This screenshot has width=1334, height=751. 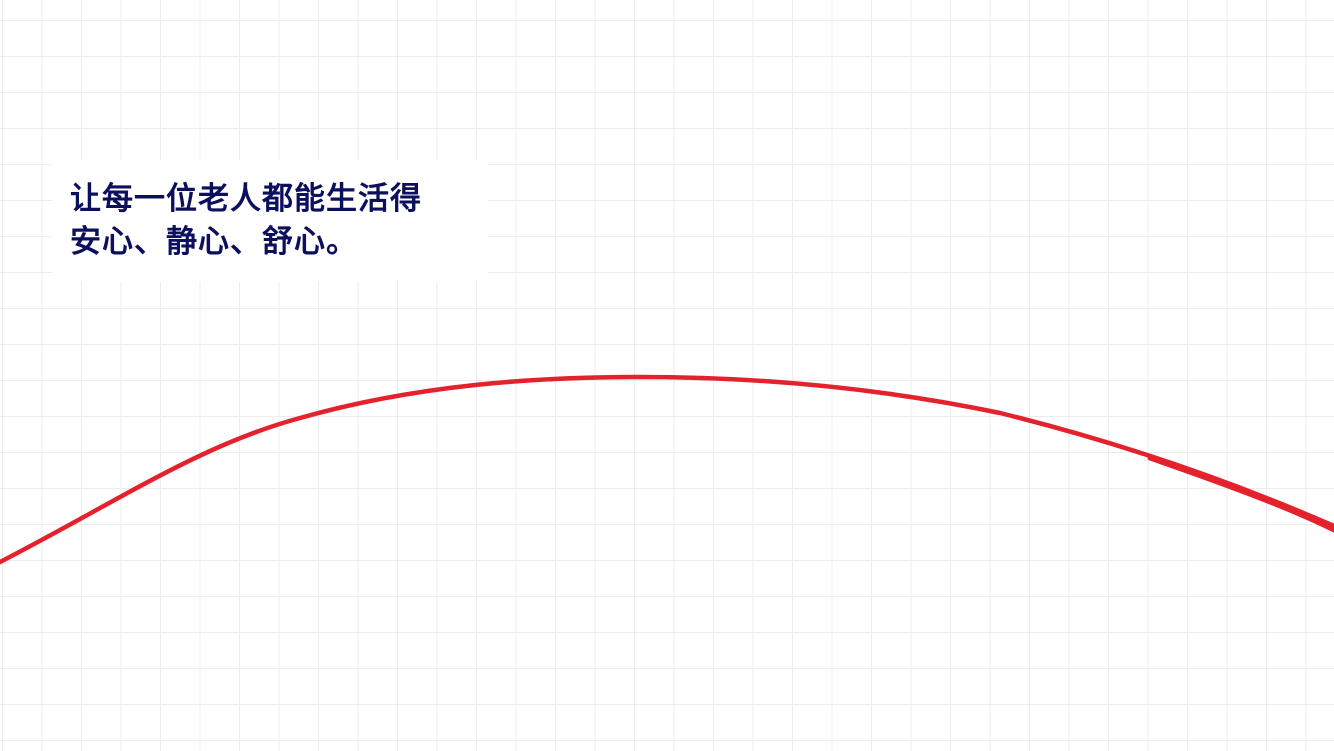 What do you see at coordinates (246, 199) in the screenshot?
I see `headline-line-1: 让每一位老人都能生活得` at bounding box center [246, 199].